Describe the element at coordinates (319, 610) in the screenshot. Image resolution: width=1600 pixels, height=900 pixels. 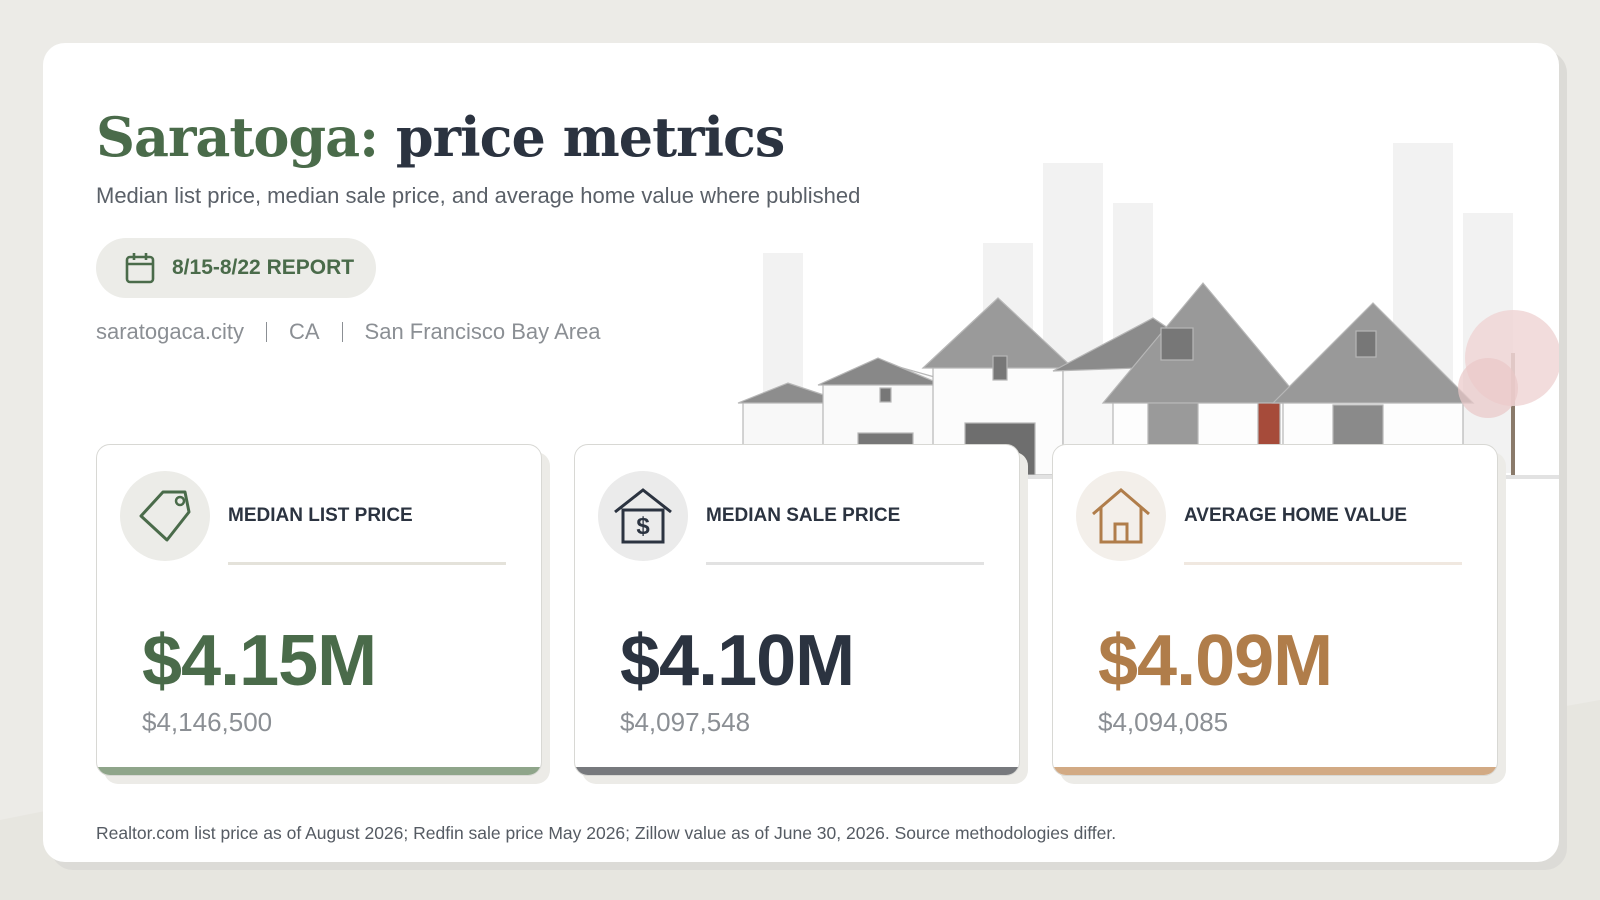
I see `metric-card: MEDIAN LIST PRICE $4.15M $4,146,500` at that location.